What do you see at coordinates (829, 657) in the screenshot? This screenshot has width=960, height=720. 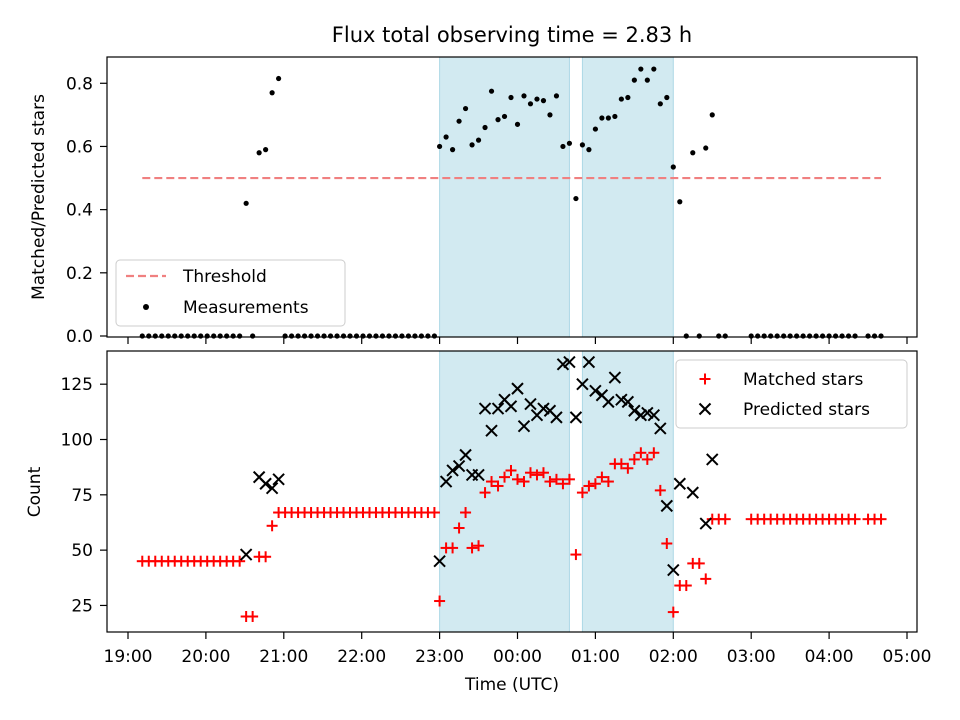 I see `x-tick-label: 04:00` at bounding box center [829, 657].